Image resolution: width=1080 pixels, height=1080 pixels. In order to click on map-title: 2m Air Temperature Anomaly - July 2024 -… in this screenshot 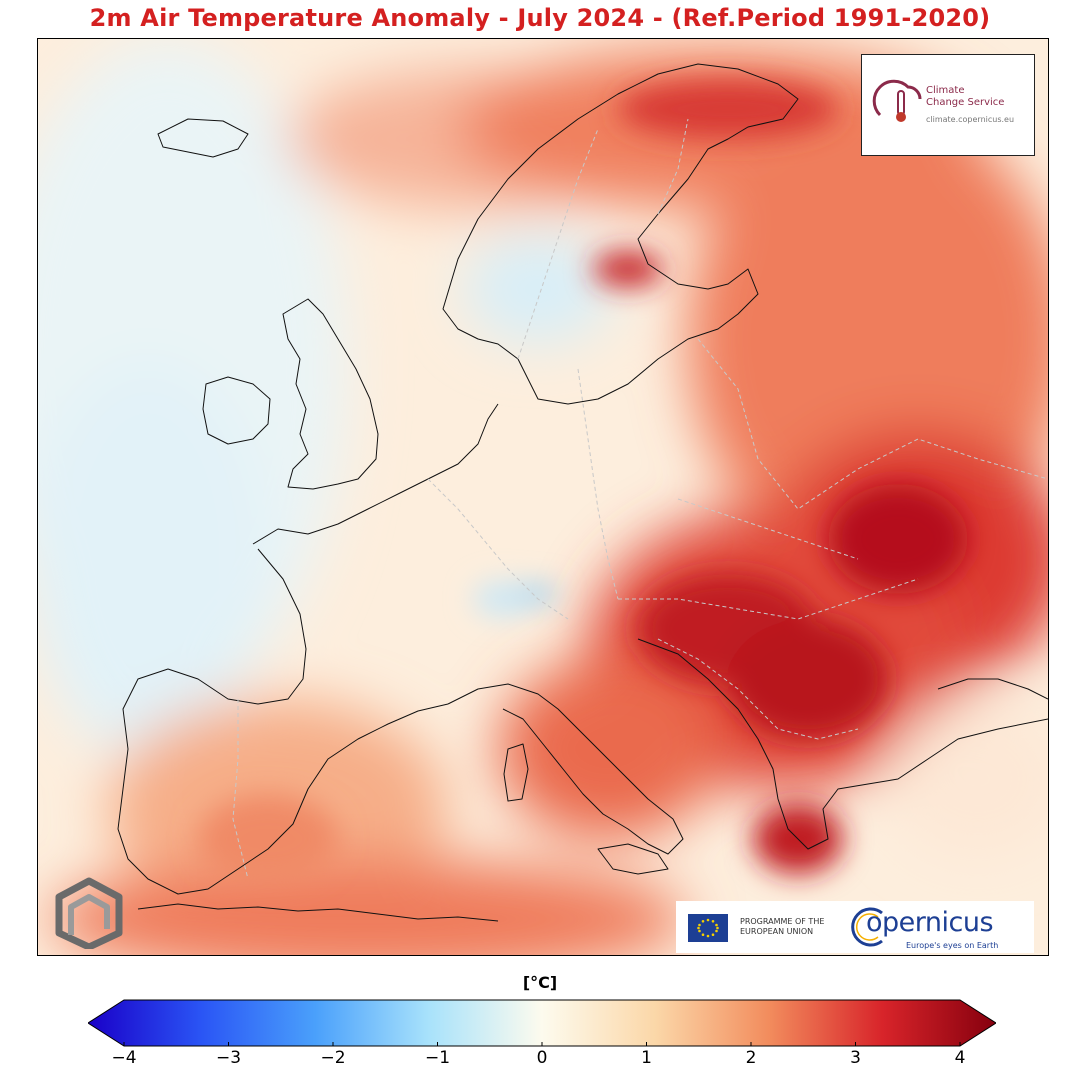, I will do `click(540, 18)`.